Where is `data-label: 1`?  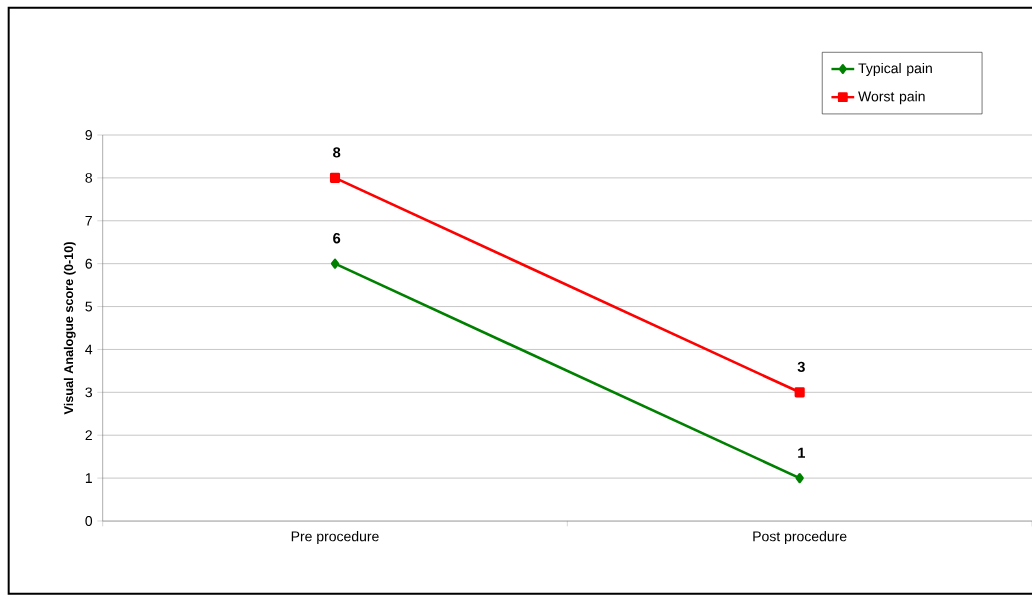
data-label: 1 is located at coordinates (801, 452).